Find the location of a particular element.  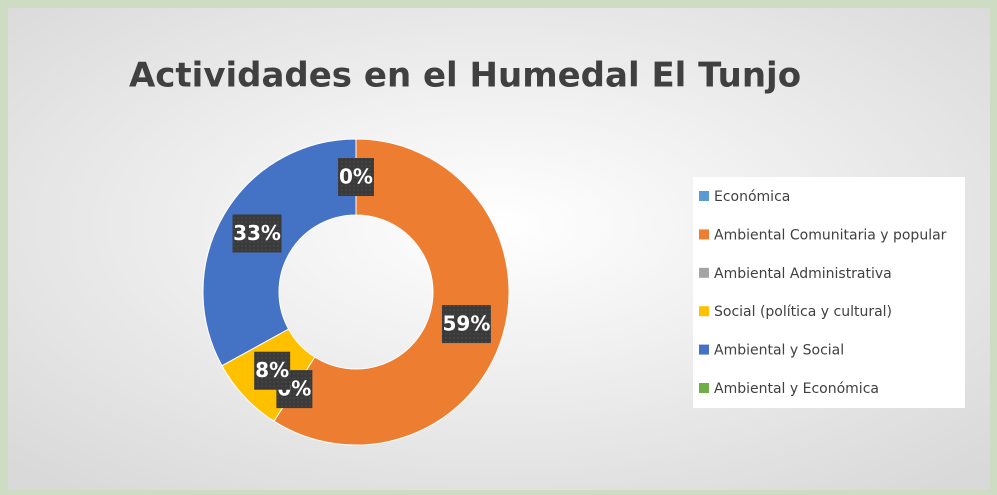

data-label: 59% is located at coordinates (466, 324).